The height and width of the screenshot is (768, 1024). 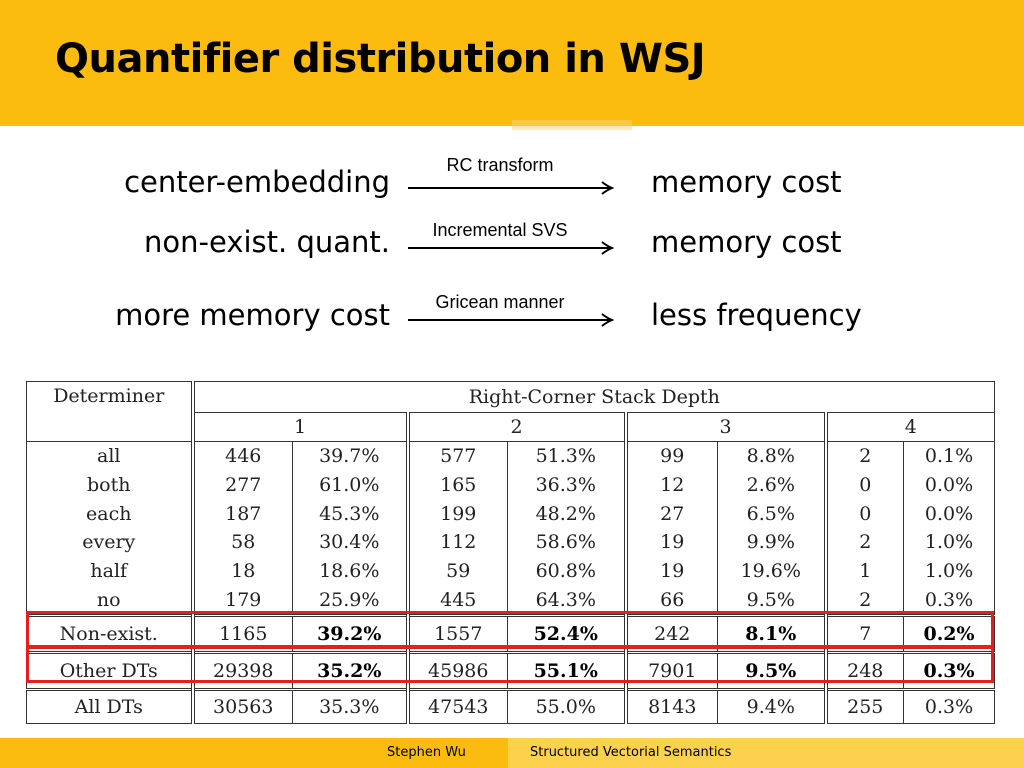 I want to click on table-cell: 55.0%, so click(x=567, y=706).